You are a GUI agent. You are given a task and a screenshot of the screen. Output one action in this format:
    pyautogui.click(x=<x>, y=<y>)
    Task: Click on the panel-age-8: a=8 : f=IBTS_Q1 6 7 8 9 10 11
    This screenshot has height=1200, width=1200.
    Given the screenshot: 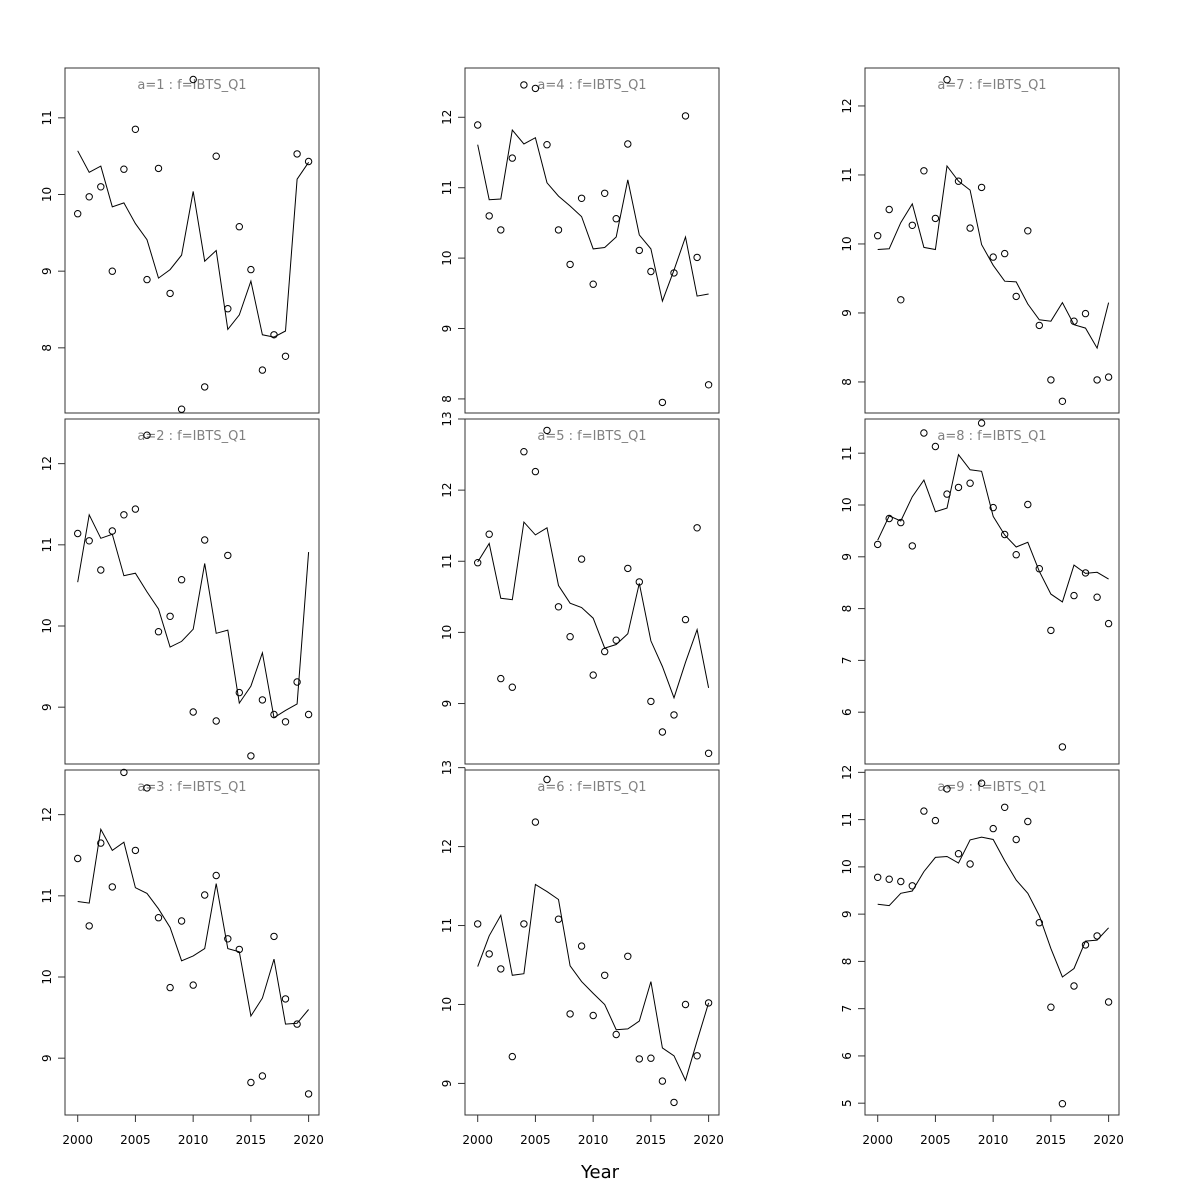 What is the action you would take?
    pyautogui.click(x=980, y=591)
    